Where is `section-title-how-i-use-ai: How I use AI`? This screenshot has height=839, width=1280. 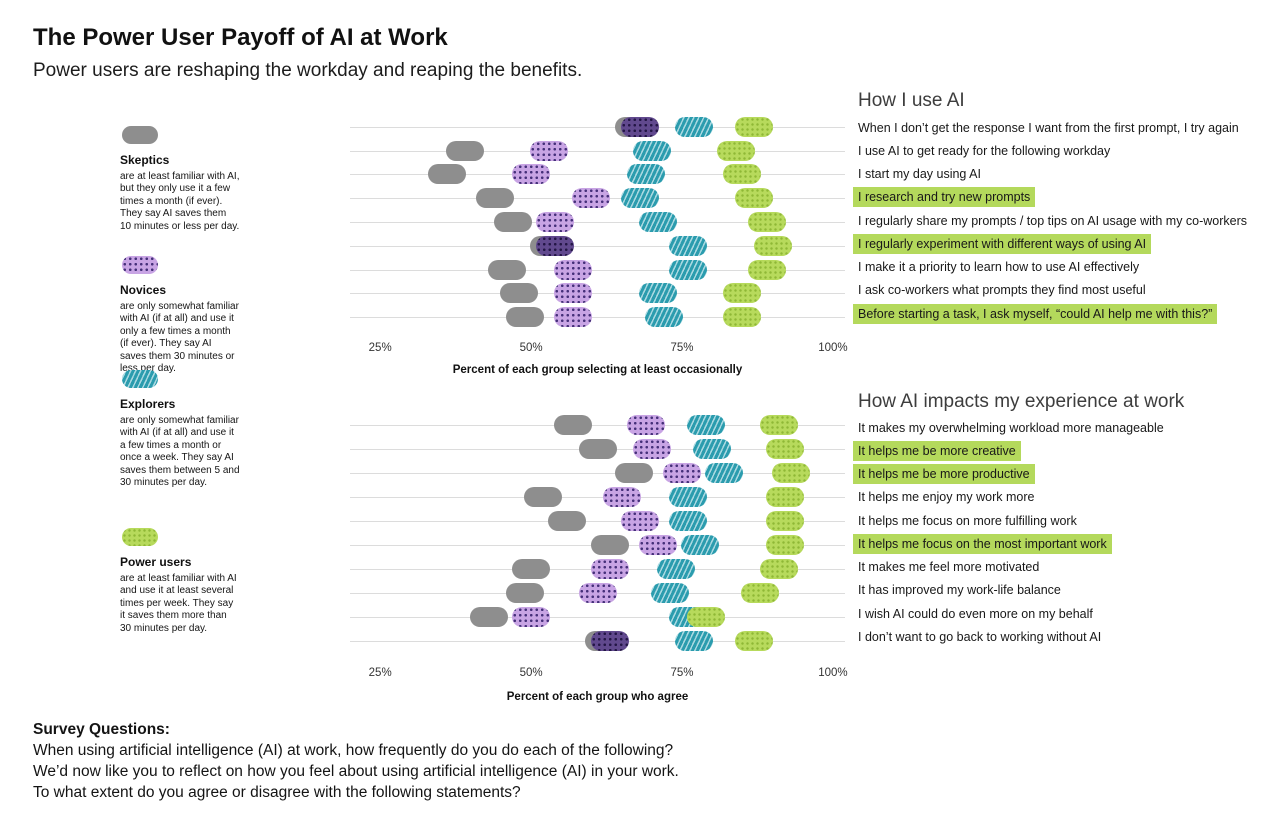 section-title-how-i-use-ai: How I use AI is located at coordinates (911, 100).